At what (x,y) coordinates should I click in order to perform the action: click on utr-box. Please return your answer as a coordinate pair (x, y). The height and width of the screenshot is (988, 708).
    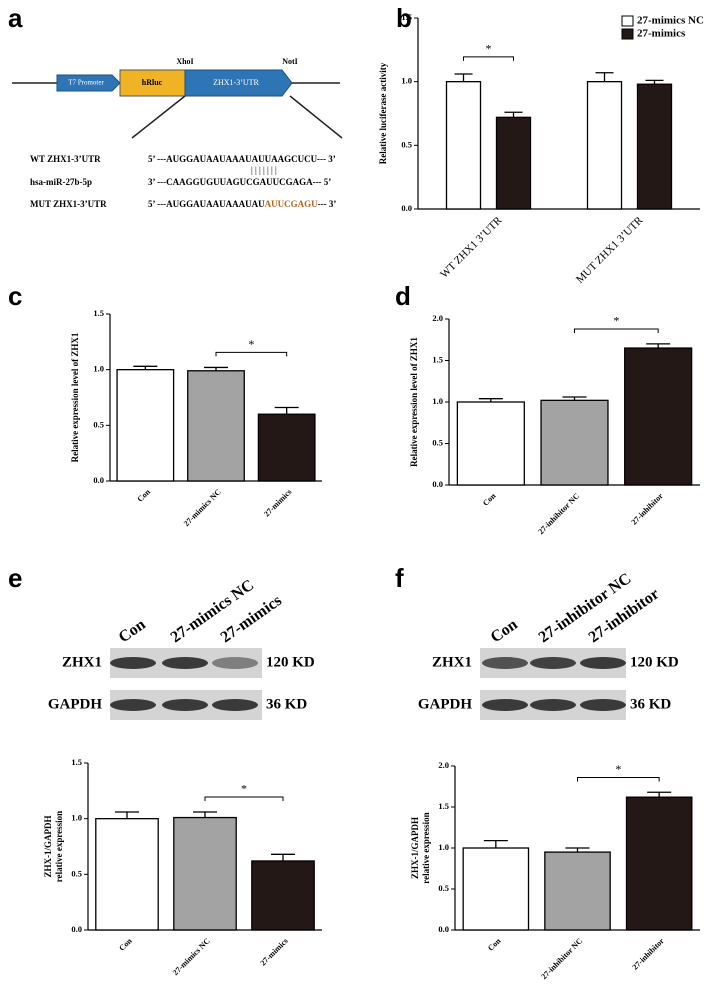
    Looking at the image, I should click on (238, 83).